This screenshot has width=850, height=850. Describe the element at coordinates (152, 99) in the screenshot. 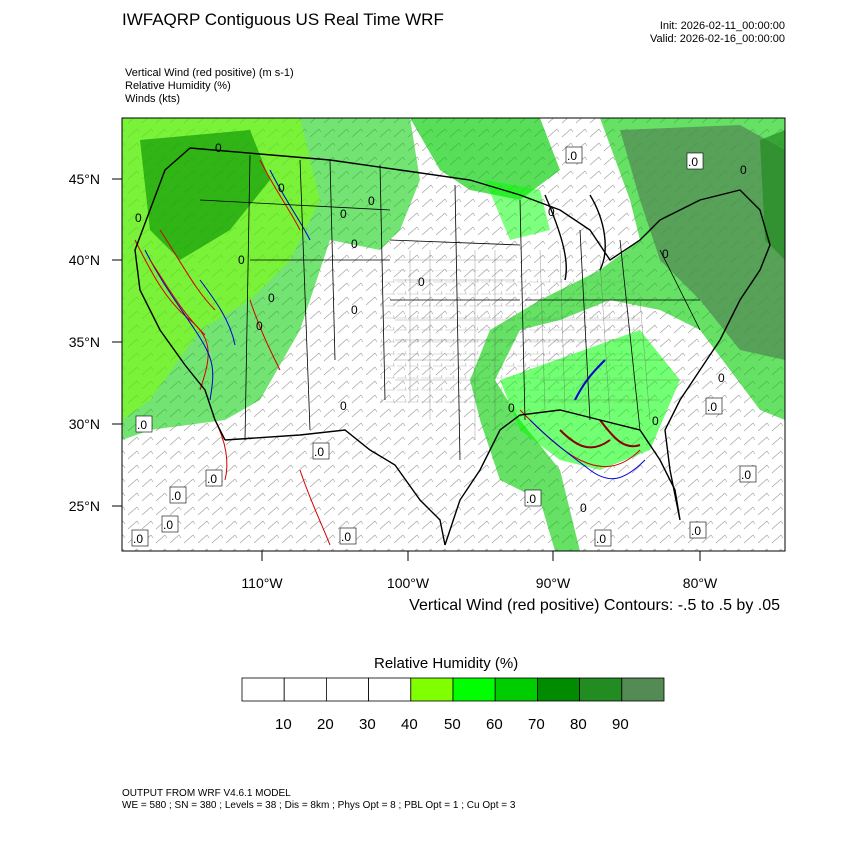

I see `field-label-winds: Winds (kts)` at that location.